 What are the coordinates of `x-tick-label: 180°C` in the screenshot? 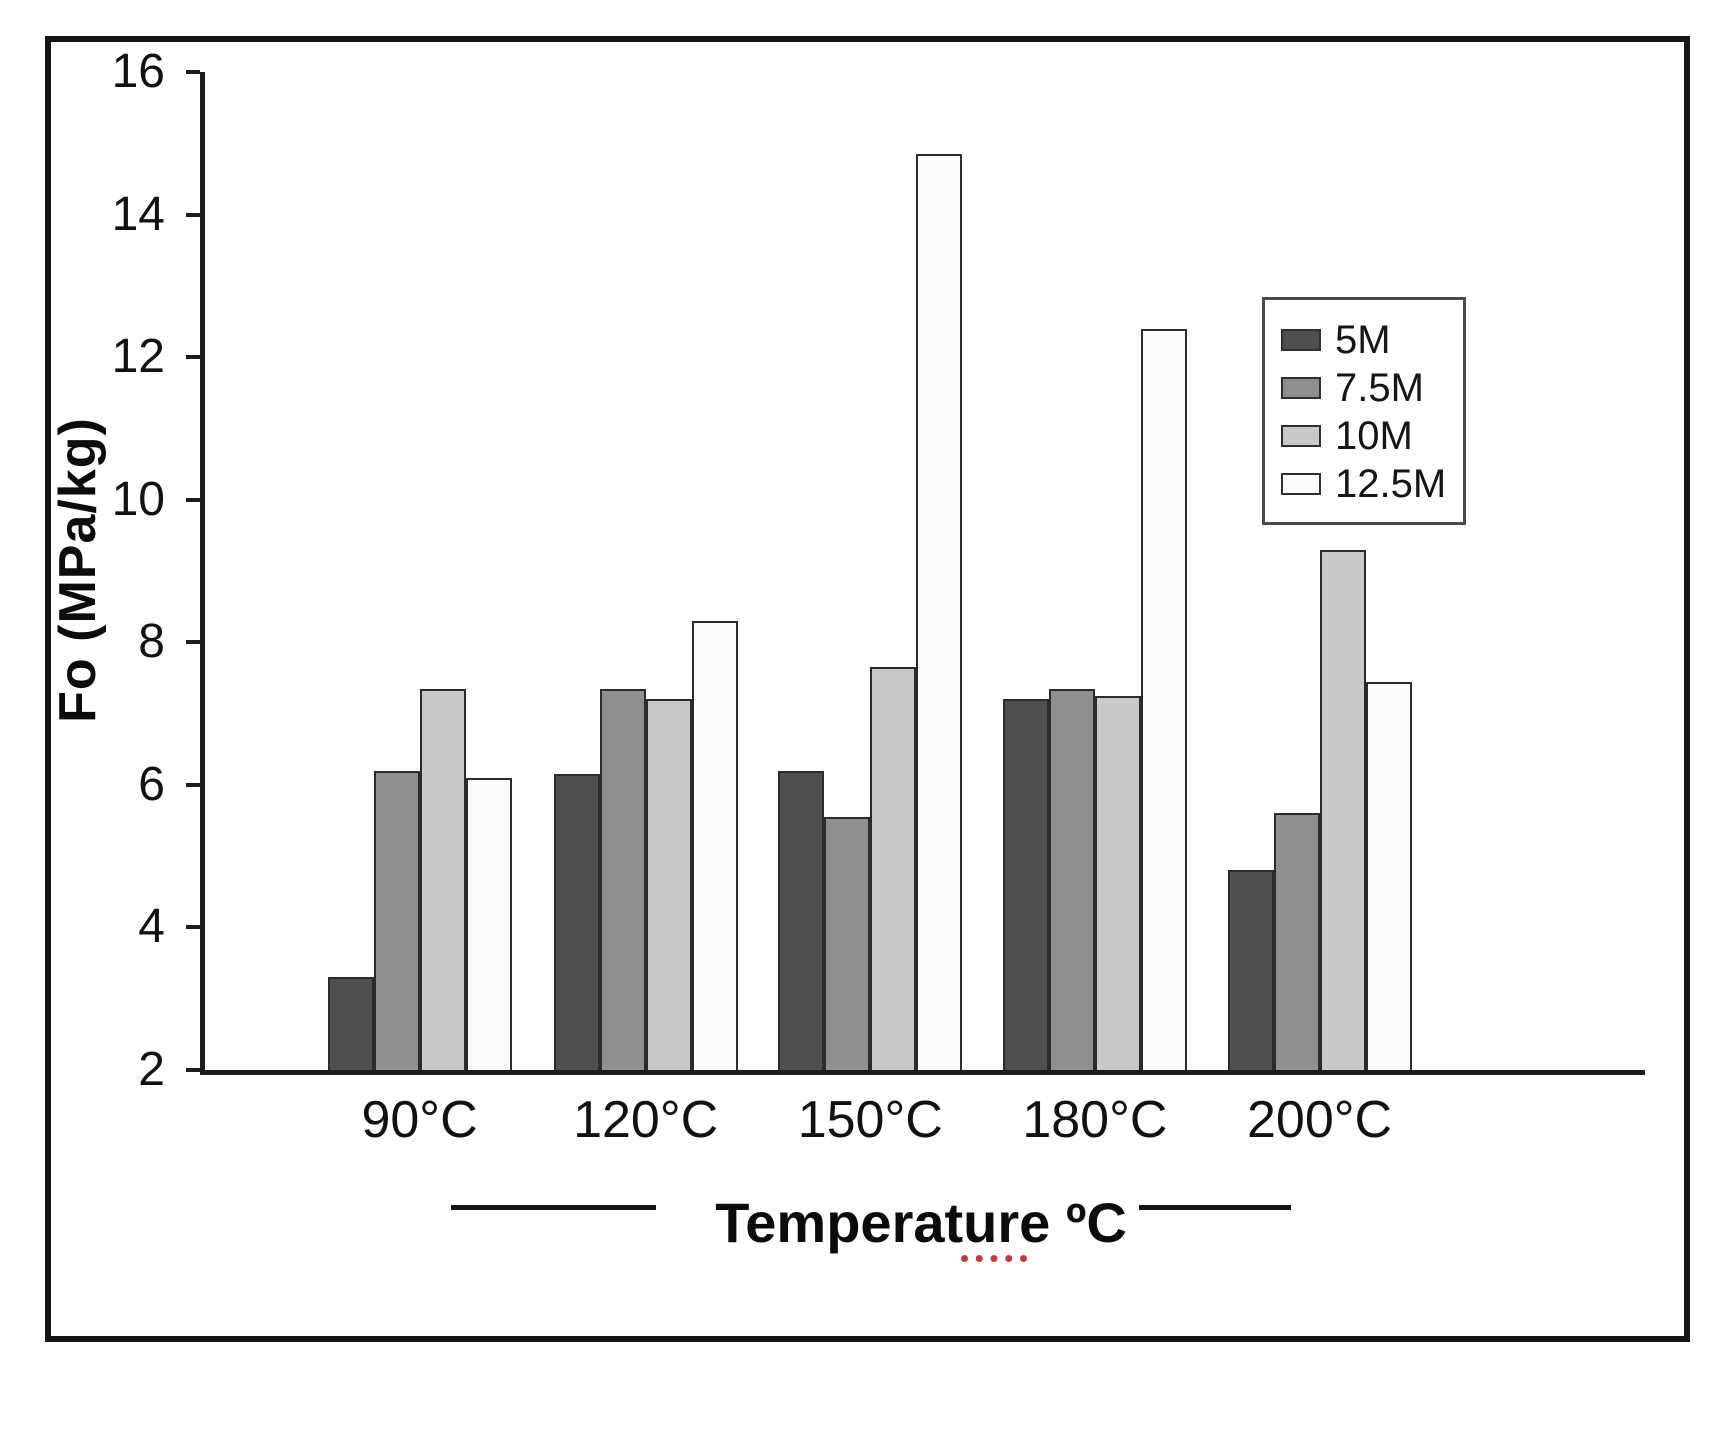 It's located at (1095, 1120).